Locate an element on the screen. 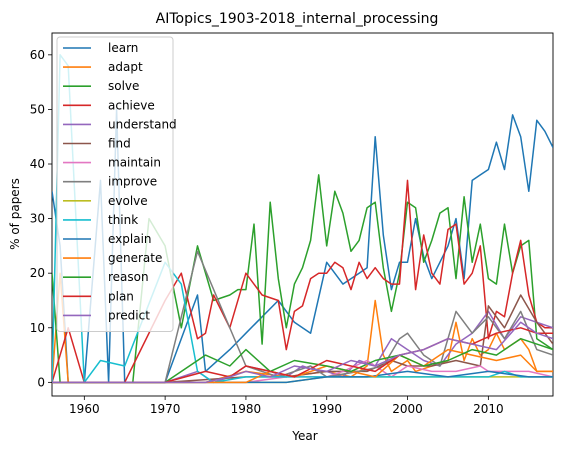 This screenshot has height=457, width=563. legend-label-adapt: adapt is located at coordinates (125, 67).